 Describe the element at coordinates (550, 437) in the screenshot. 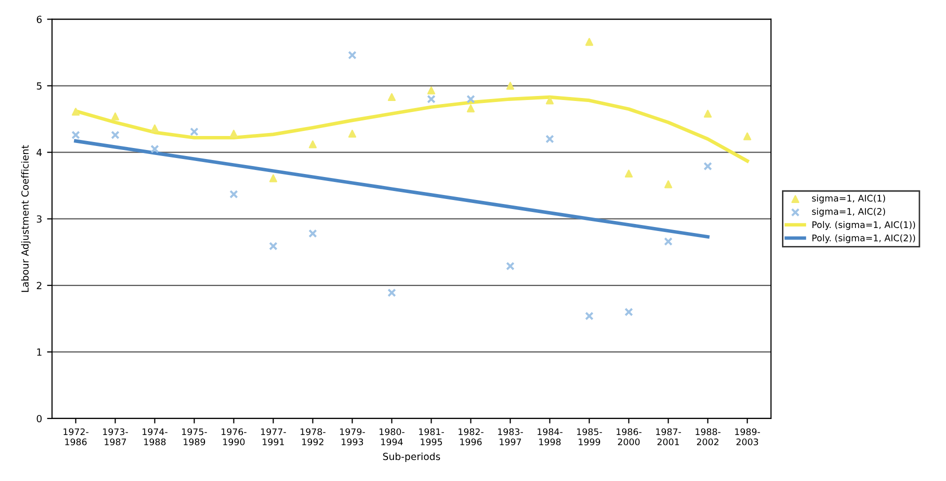

I see `x-tick-label: 1984- 1998` at that location.